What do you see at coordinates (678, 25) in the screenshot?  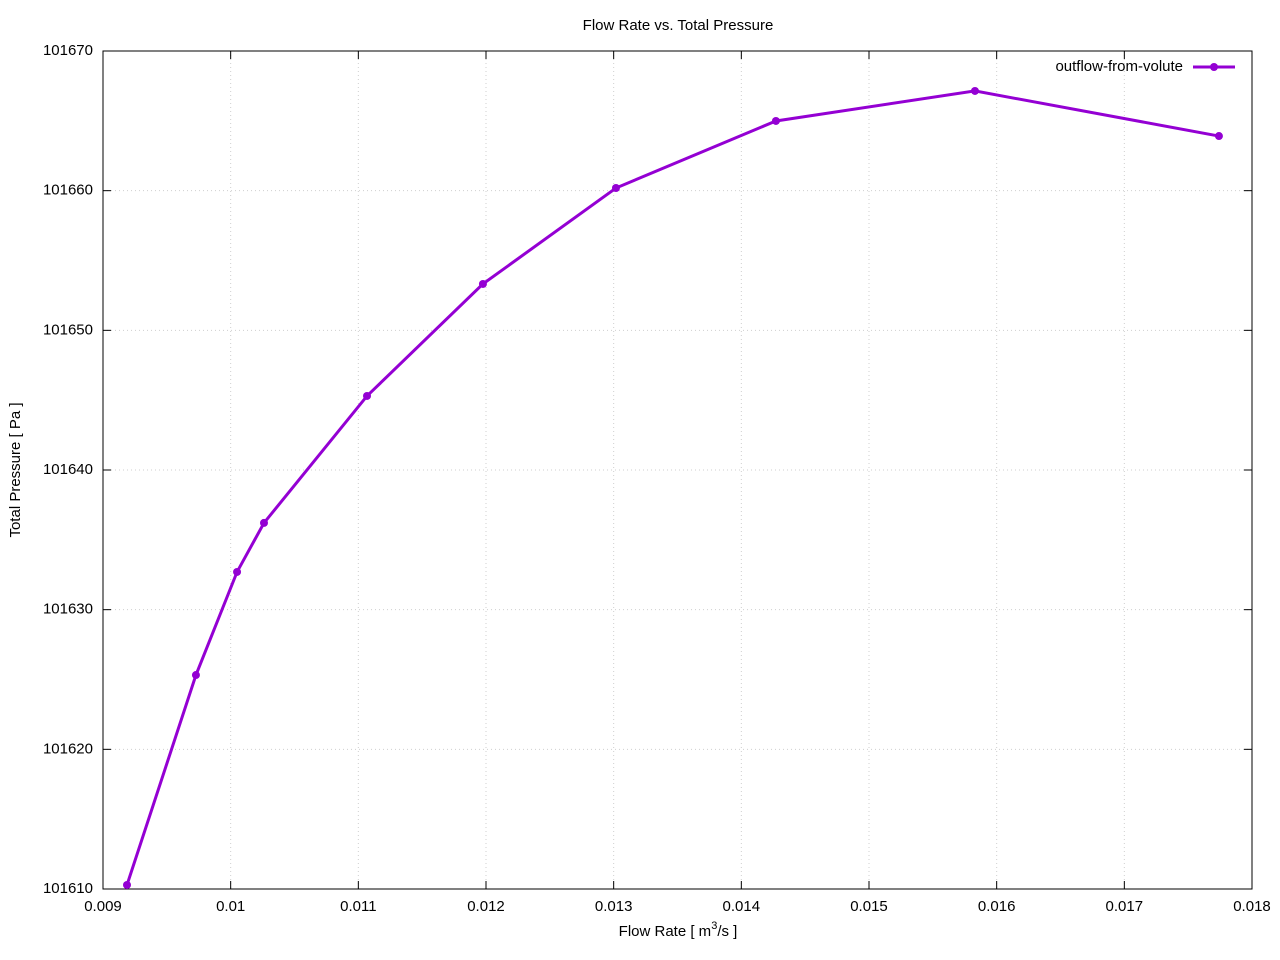 I see `chart-title: Flow Rate vs. Total Pressure` at bounding box center [678, 25].